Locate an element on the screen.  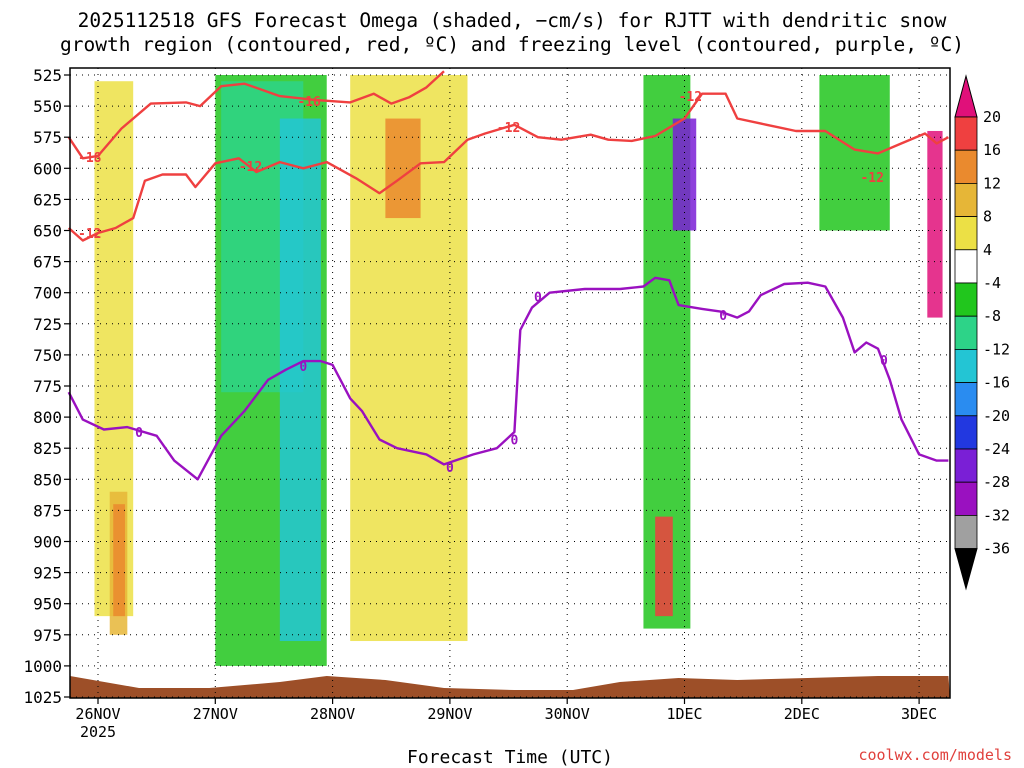
terrain-layer is located at coordinates (510, 687).